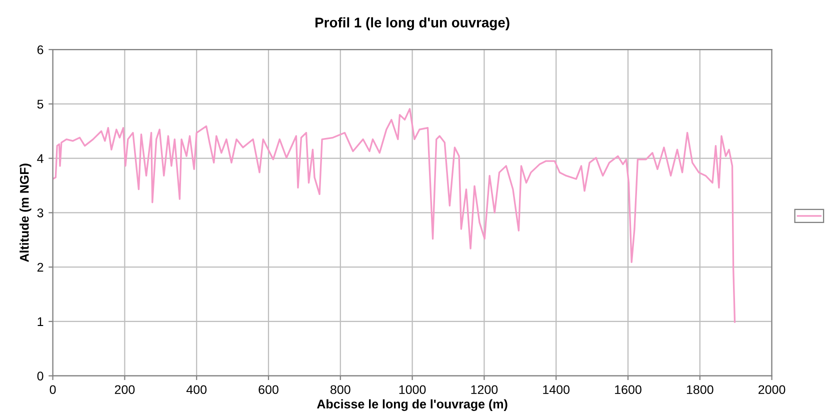  I want to click on y-tick-label: 4, so click(40, 158).